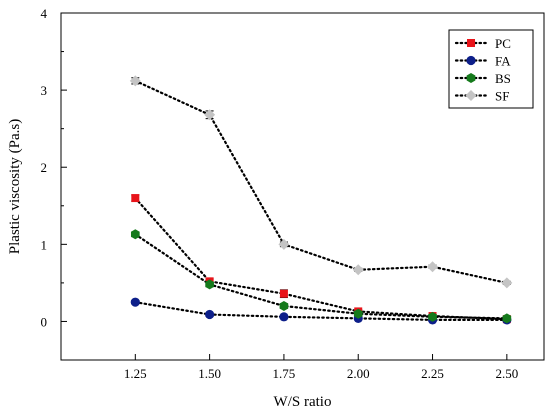 This screenshot has height=416, width=550. I want to click on legend-label: PC, so click(503, 43).